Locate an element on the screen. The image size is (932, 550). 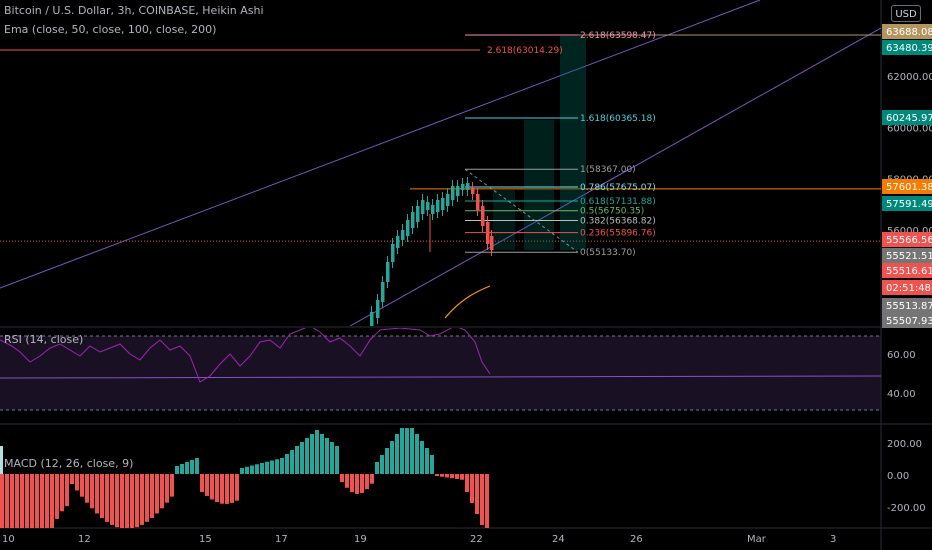
rsi-trendline is located at coordinates (440, 377).